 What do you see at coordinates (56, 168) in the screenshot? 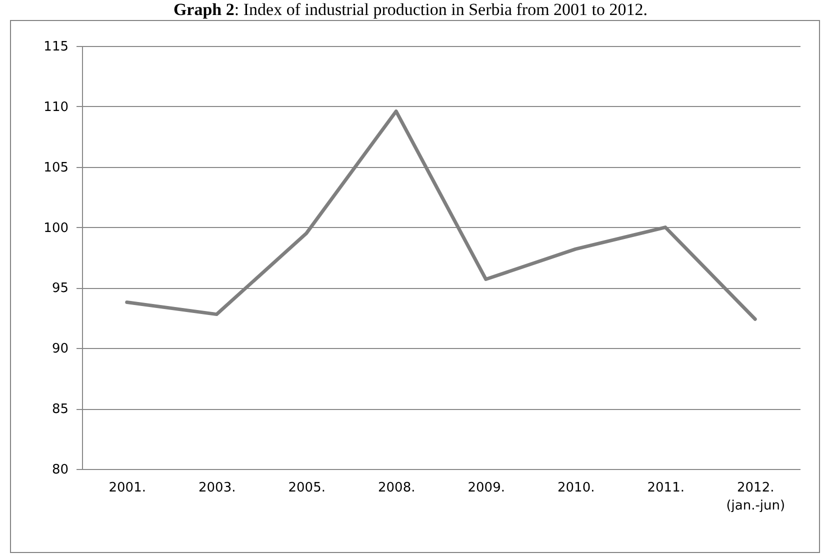
I see `y-tick-label: 105` at bounding box center [56, 168].